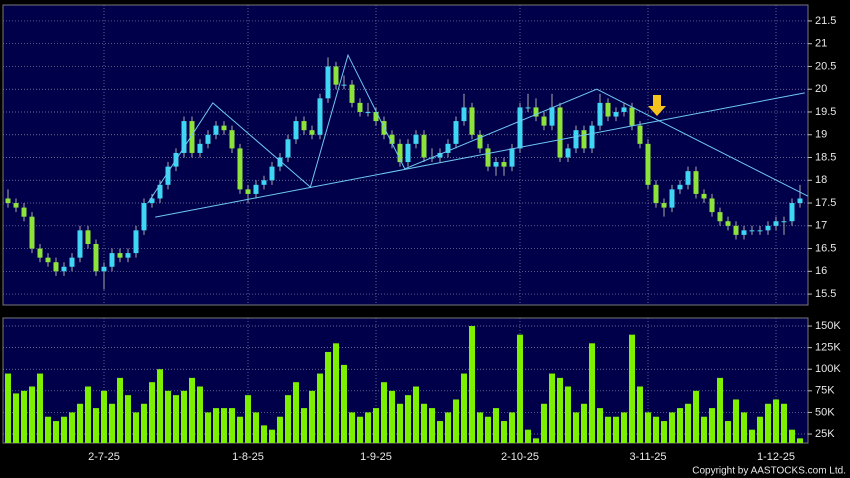 Image resolution: width=850 pixels, height=478 pixels. Describe the element at coordinates (104, 457) in the screenshot. I see `x-tick-label: 2-7-25` at that location.